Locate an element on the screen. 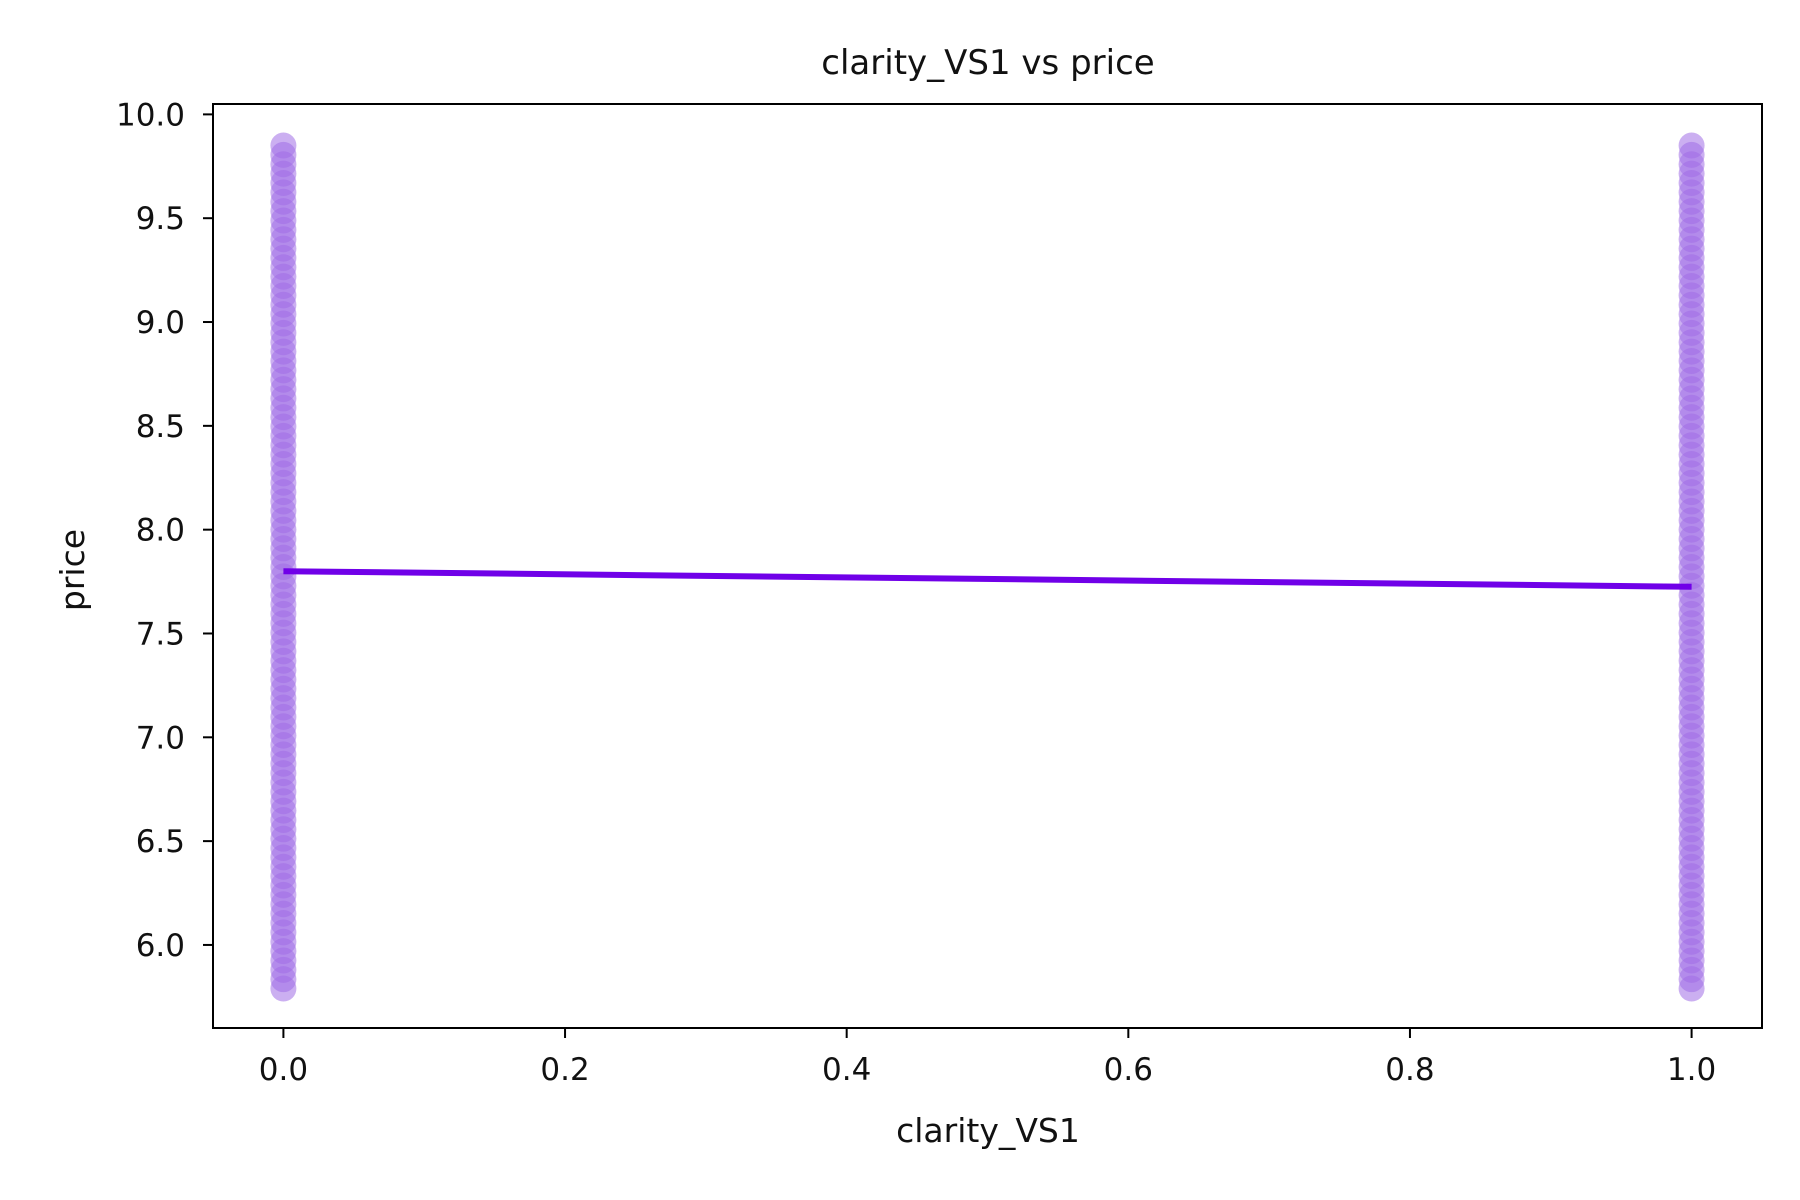 The height and width of the screenshot is (1200, 1800). regression-line is located at coordinates (987, 579).